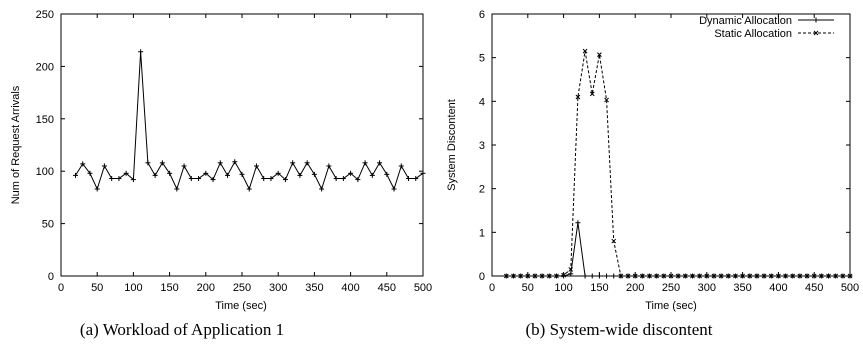 This screenshot has width=863, height=351. Describe the element at coordinates (814, 288) in the screenshot. I see `x-tick-label-b: 450` at that location.